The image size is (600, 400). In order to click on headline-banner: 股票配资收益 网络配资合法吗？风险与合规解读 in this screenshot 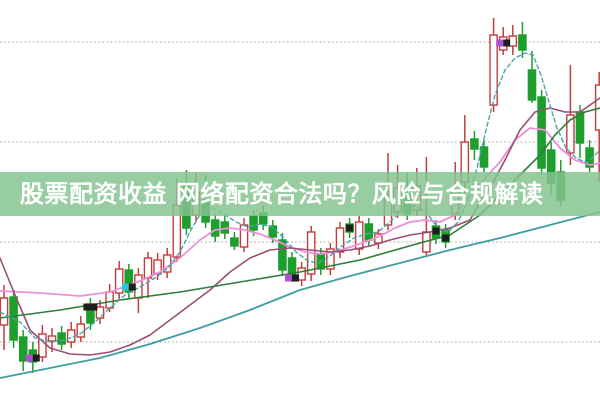, I will do `click(300, 194)`.